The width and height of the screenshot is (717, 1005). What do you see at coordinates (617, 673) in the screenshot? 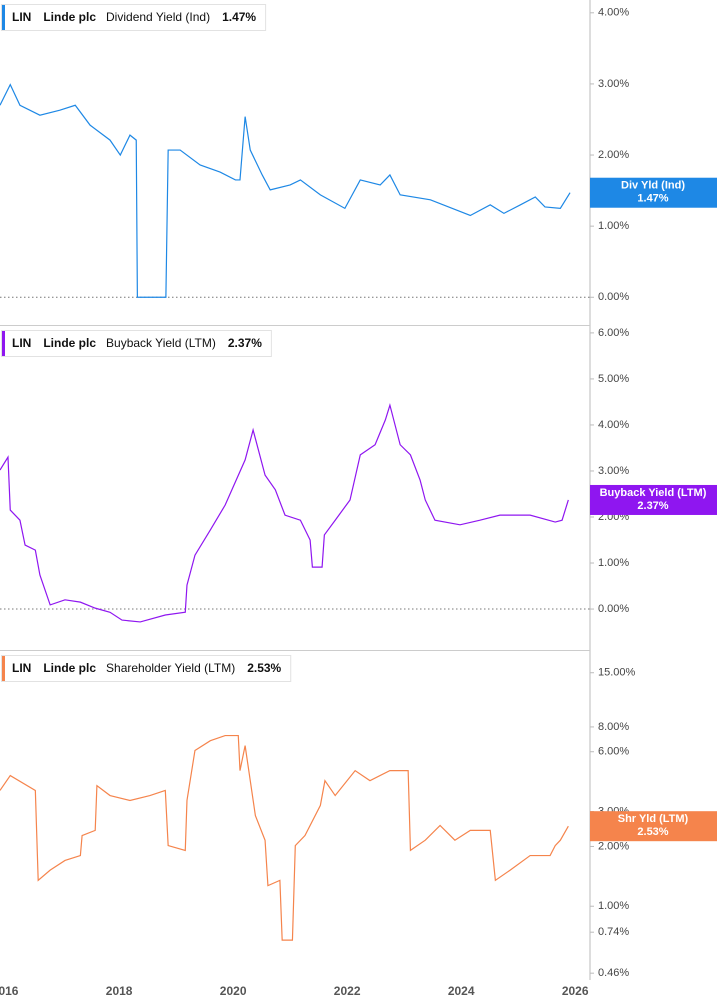
I see `y-tick-label: 15.00%` at bounding box center [617, 673].